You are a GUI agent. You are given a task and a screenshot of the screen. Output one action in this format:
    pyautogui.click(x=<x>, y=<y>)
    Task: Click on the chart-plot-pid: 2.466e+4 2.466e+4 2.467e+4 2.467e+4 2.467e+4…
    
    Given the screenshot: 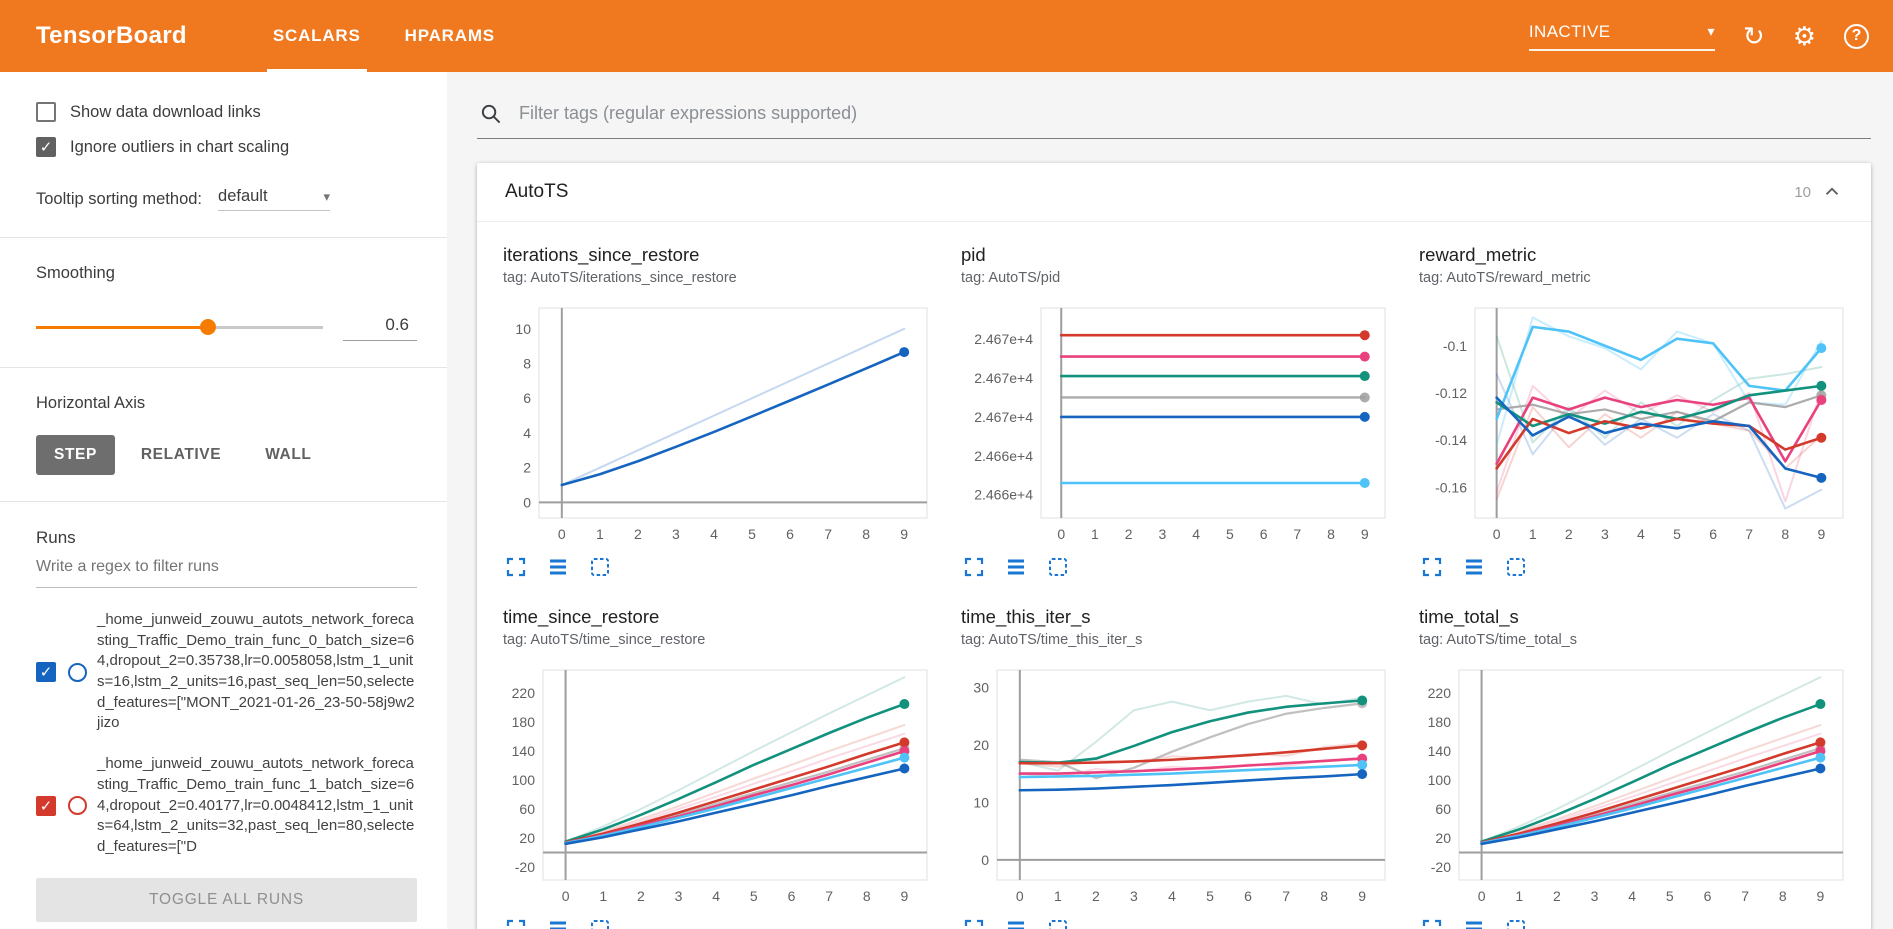 What is the action you would take?
    pyautogui.click(x=1178, y=422)
    